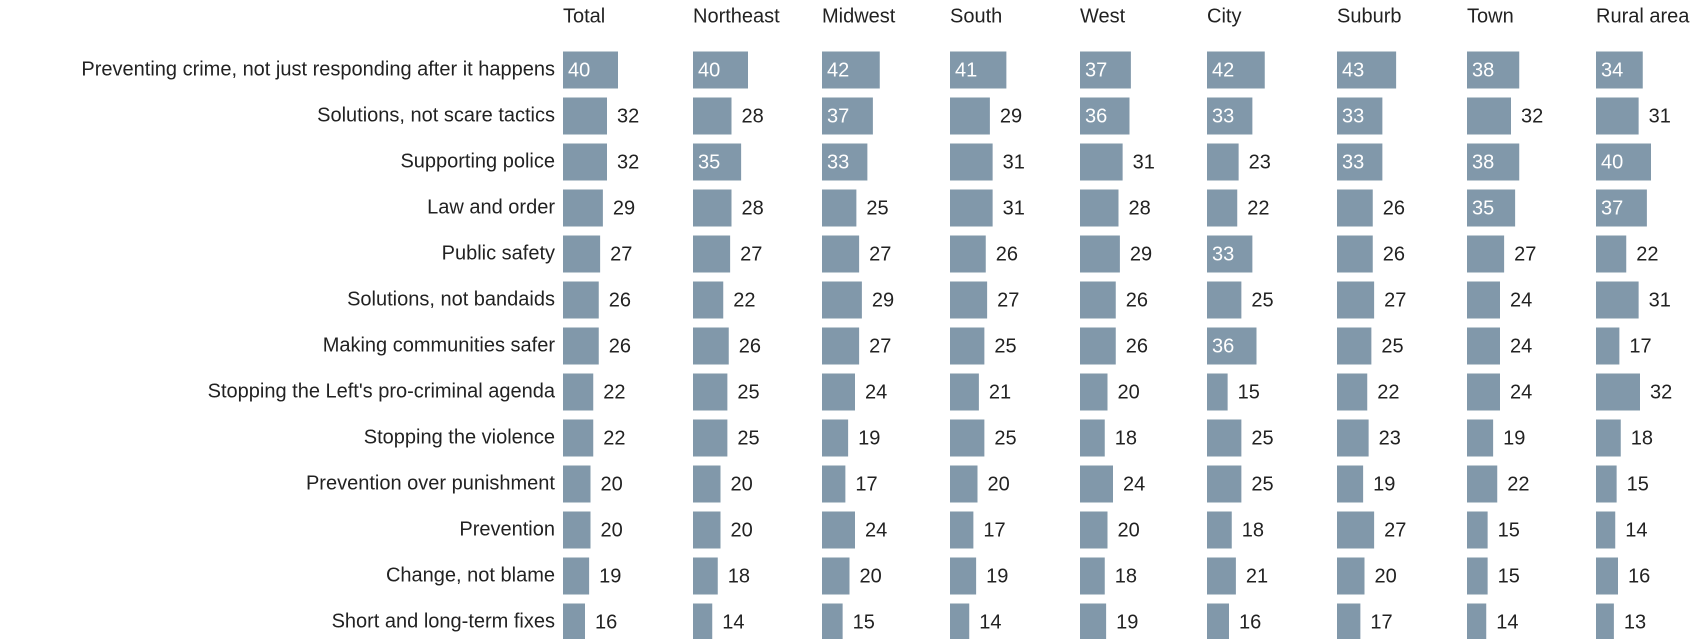  I want to click on column-header: Rural area, so click(1643, 16).